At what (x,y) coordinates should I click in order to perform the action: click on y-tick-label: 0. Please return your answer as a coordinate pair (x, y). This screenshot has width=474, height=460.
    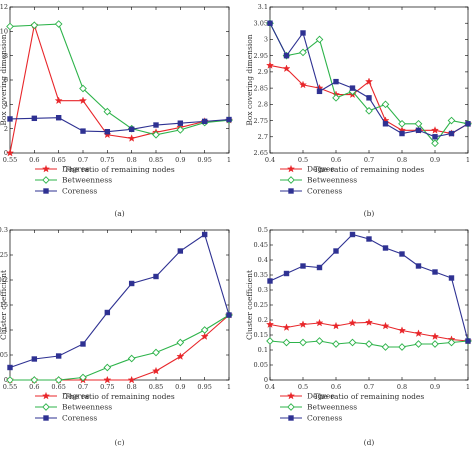
    Looking at the image, I should click on (6, 153).